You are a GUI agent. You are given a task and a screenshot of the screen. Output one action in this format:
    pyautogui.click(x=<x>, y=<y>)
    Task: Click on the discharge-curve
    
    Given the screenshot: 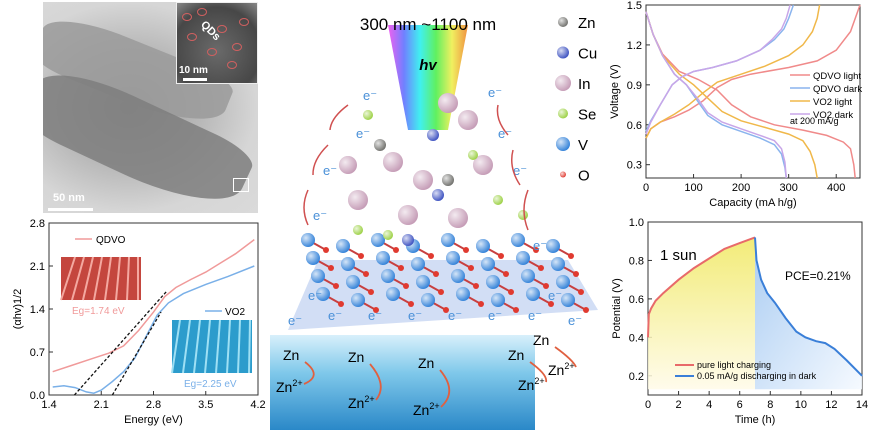 What is the action you would take?
    pyautogui.click(x=731, y=95)
    